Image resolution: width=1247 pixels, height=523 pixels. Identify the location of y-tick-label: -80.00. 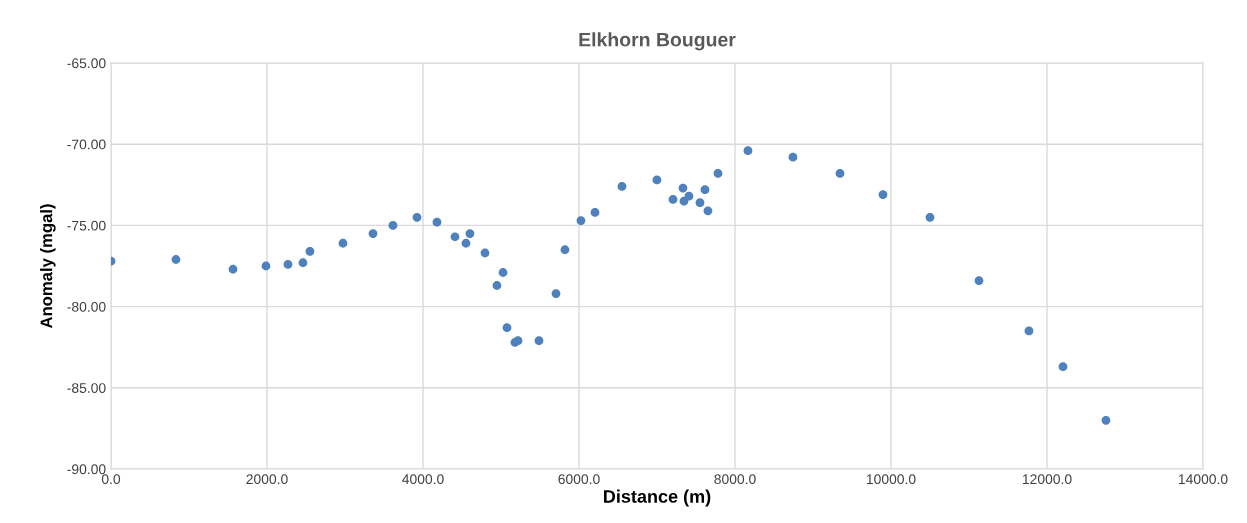
(86, 306).